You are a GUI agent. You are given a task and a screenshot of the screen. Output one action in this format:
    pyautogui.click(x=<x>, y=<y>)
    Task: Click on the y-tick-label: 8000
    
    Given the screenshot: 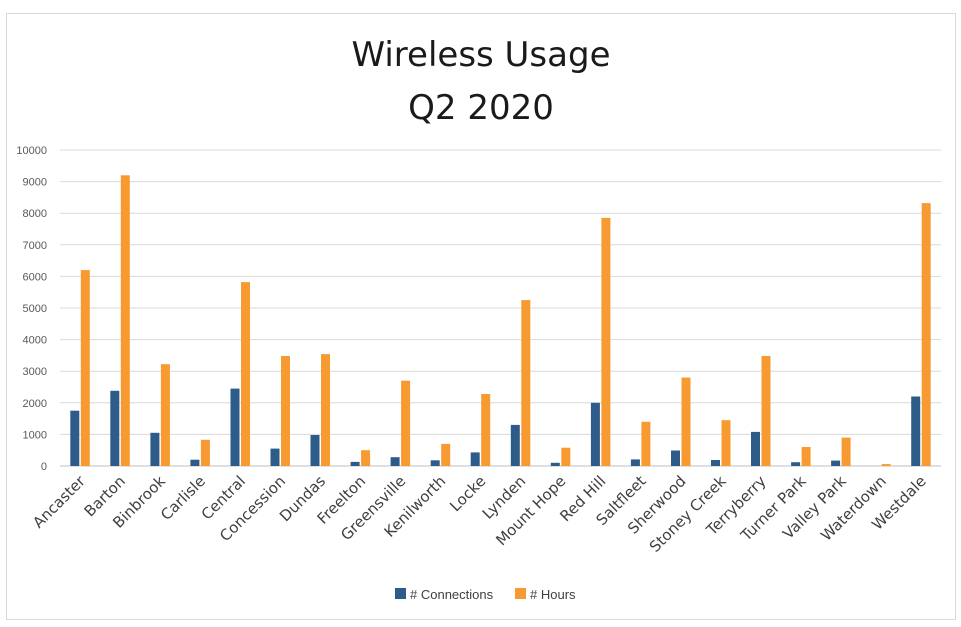 What is the action you would take?
    pyautogui.click(x=35, y=214)
    